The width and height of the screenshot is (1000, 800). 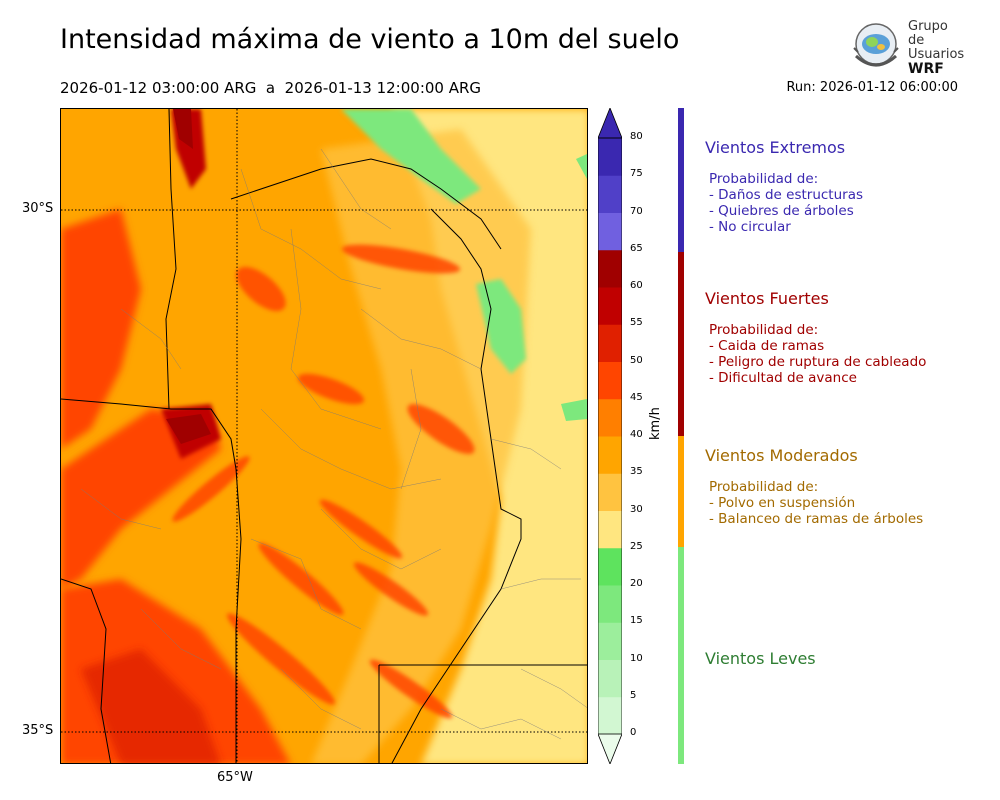 What do you see at coordinates (750, 227) in the screenshot?
I see `category-line: - No circular` at bounding box center [750, 227].